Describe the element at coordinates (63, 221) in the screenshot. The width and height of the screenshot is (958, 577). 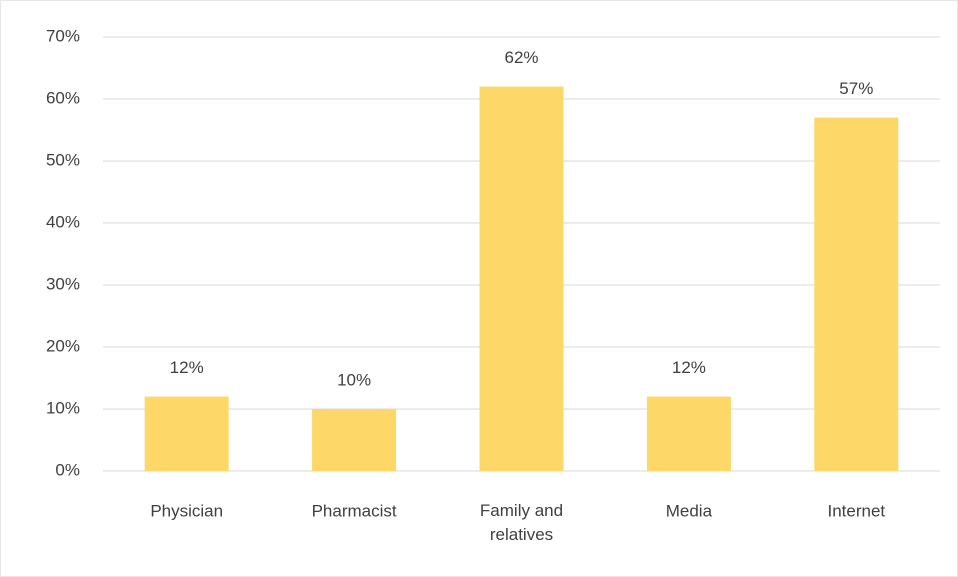
I see `y-tick-label: 40%` at that location.